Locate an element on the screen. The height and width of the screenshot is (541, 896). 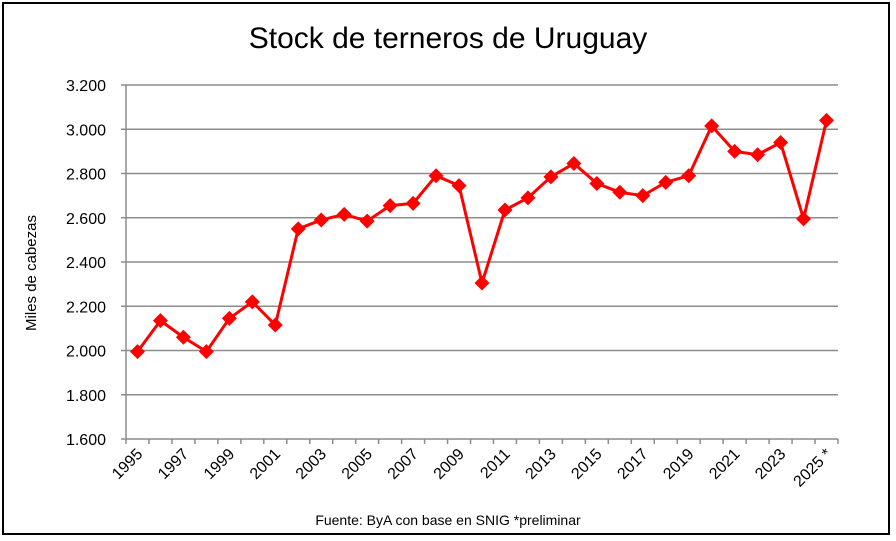
y-tick-label: 3.200 is located at coordinates (86, 86).